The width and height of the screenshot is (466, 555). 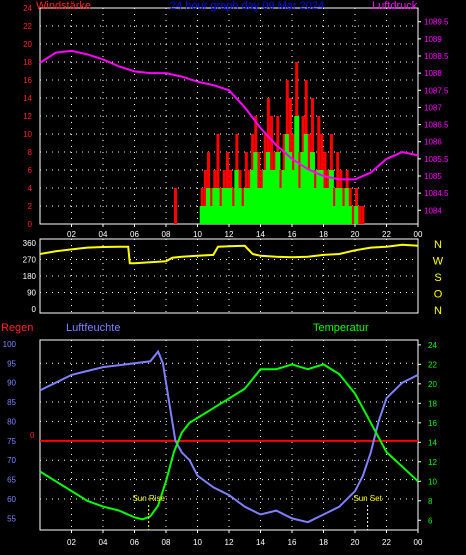 I want to click on x-tick-label: 02, so click(x=71, y=234).